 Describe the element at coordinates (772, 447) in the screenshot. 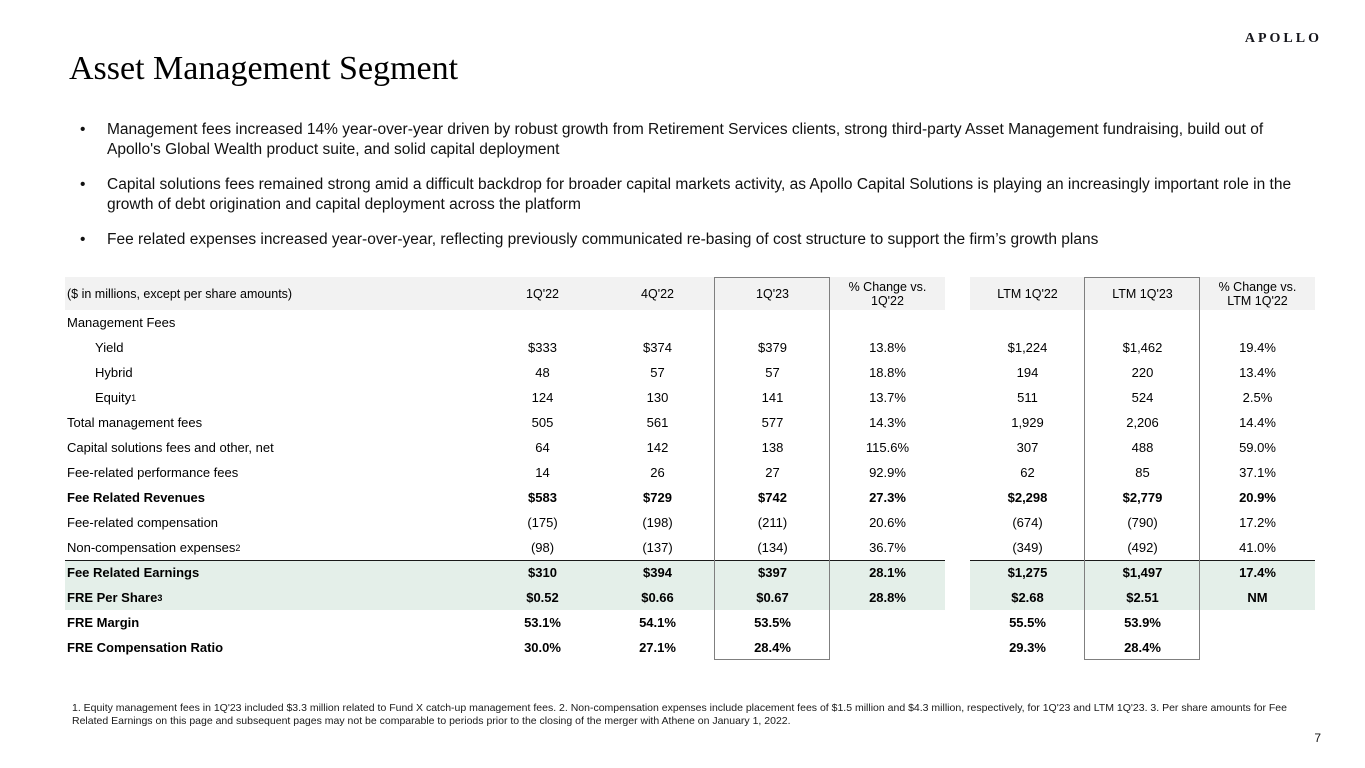

I see `row-value: 138` at that location.